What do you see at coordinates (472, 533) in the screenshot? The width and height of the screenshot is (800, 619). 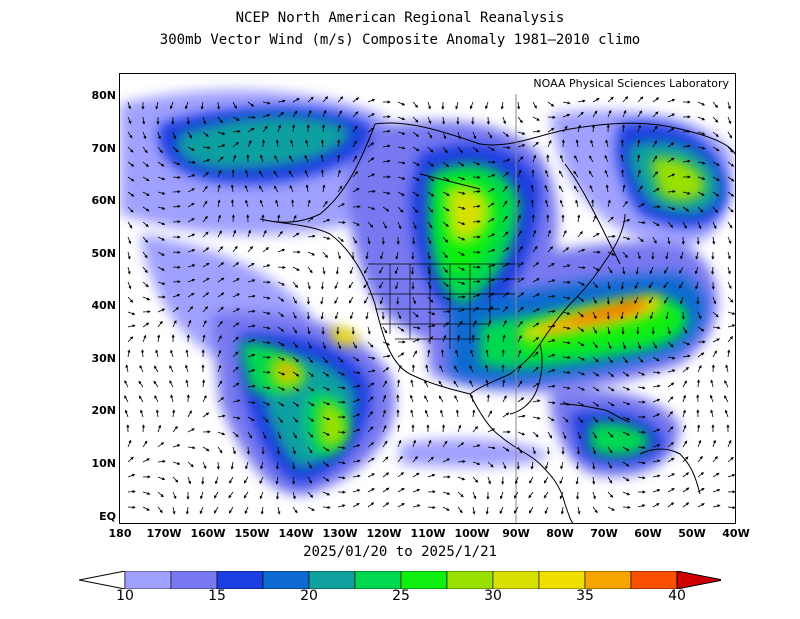 I see `lon-label-8: 100W` at bounding box center [472, 533].